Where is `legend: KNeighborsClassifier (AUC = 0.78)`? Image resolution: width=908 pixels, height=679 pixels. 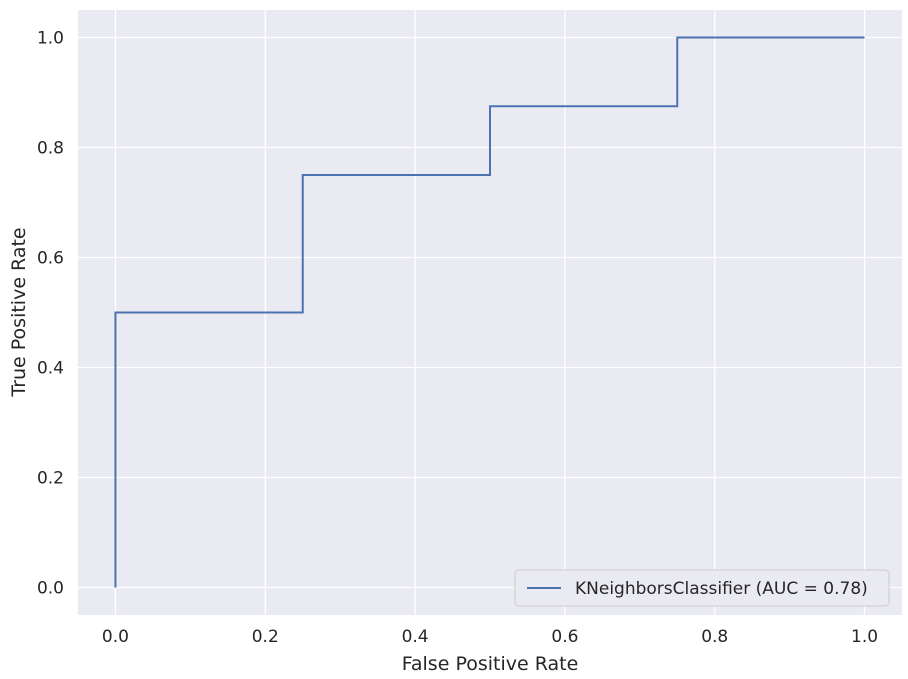 legend: KNeighborsClassifier (AUC = 0.78) is located at coordinates (702, 588).